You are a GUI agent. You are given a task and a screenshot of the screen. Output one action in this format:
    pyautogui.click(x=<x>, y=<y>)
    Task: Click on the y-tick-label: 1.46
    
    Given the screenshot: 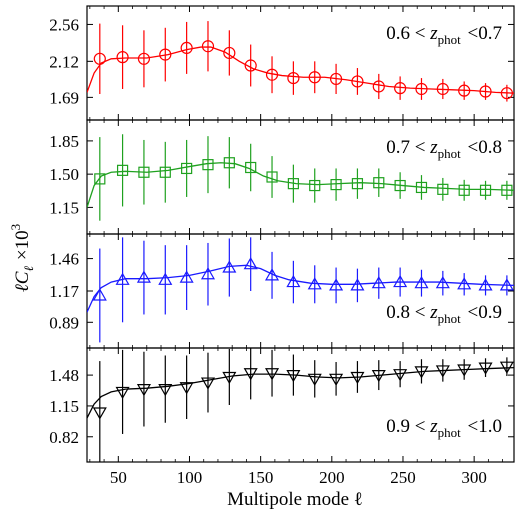 What is the action you would take?
    pyautogui.click(x=64, y=259)
    